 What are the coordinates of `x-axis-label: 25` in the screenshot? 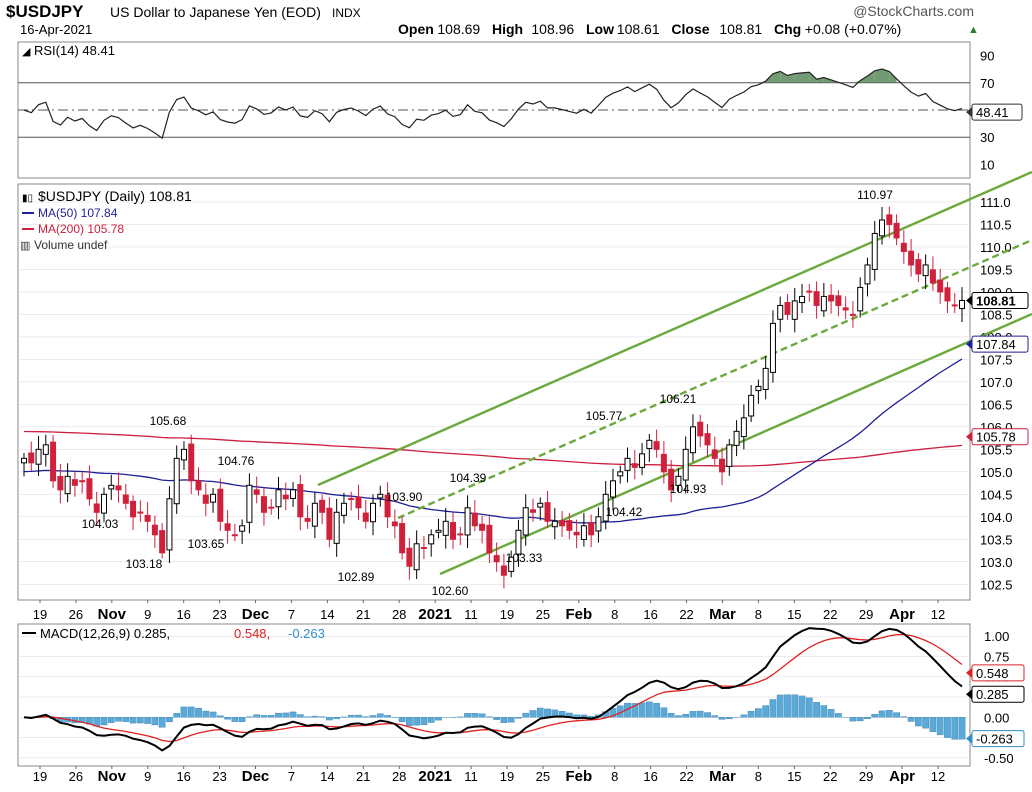 It's located at (543, 776).